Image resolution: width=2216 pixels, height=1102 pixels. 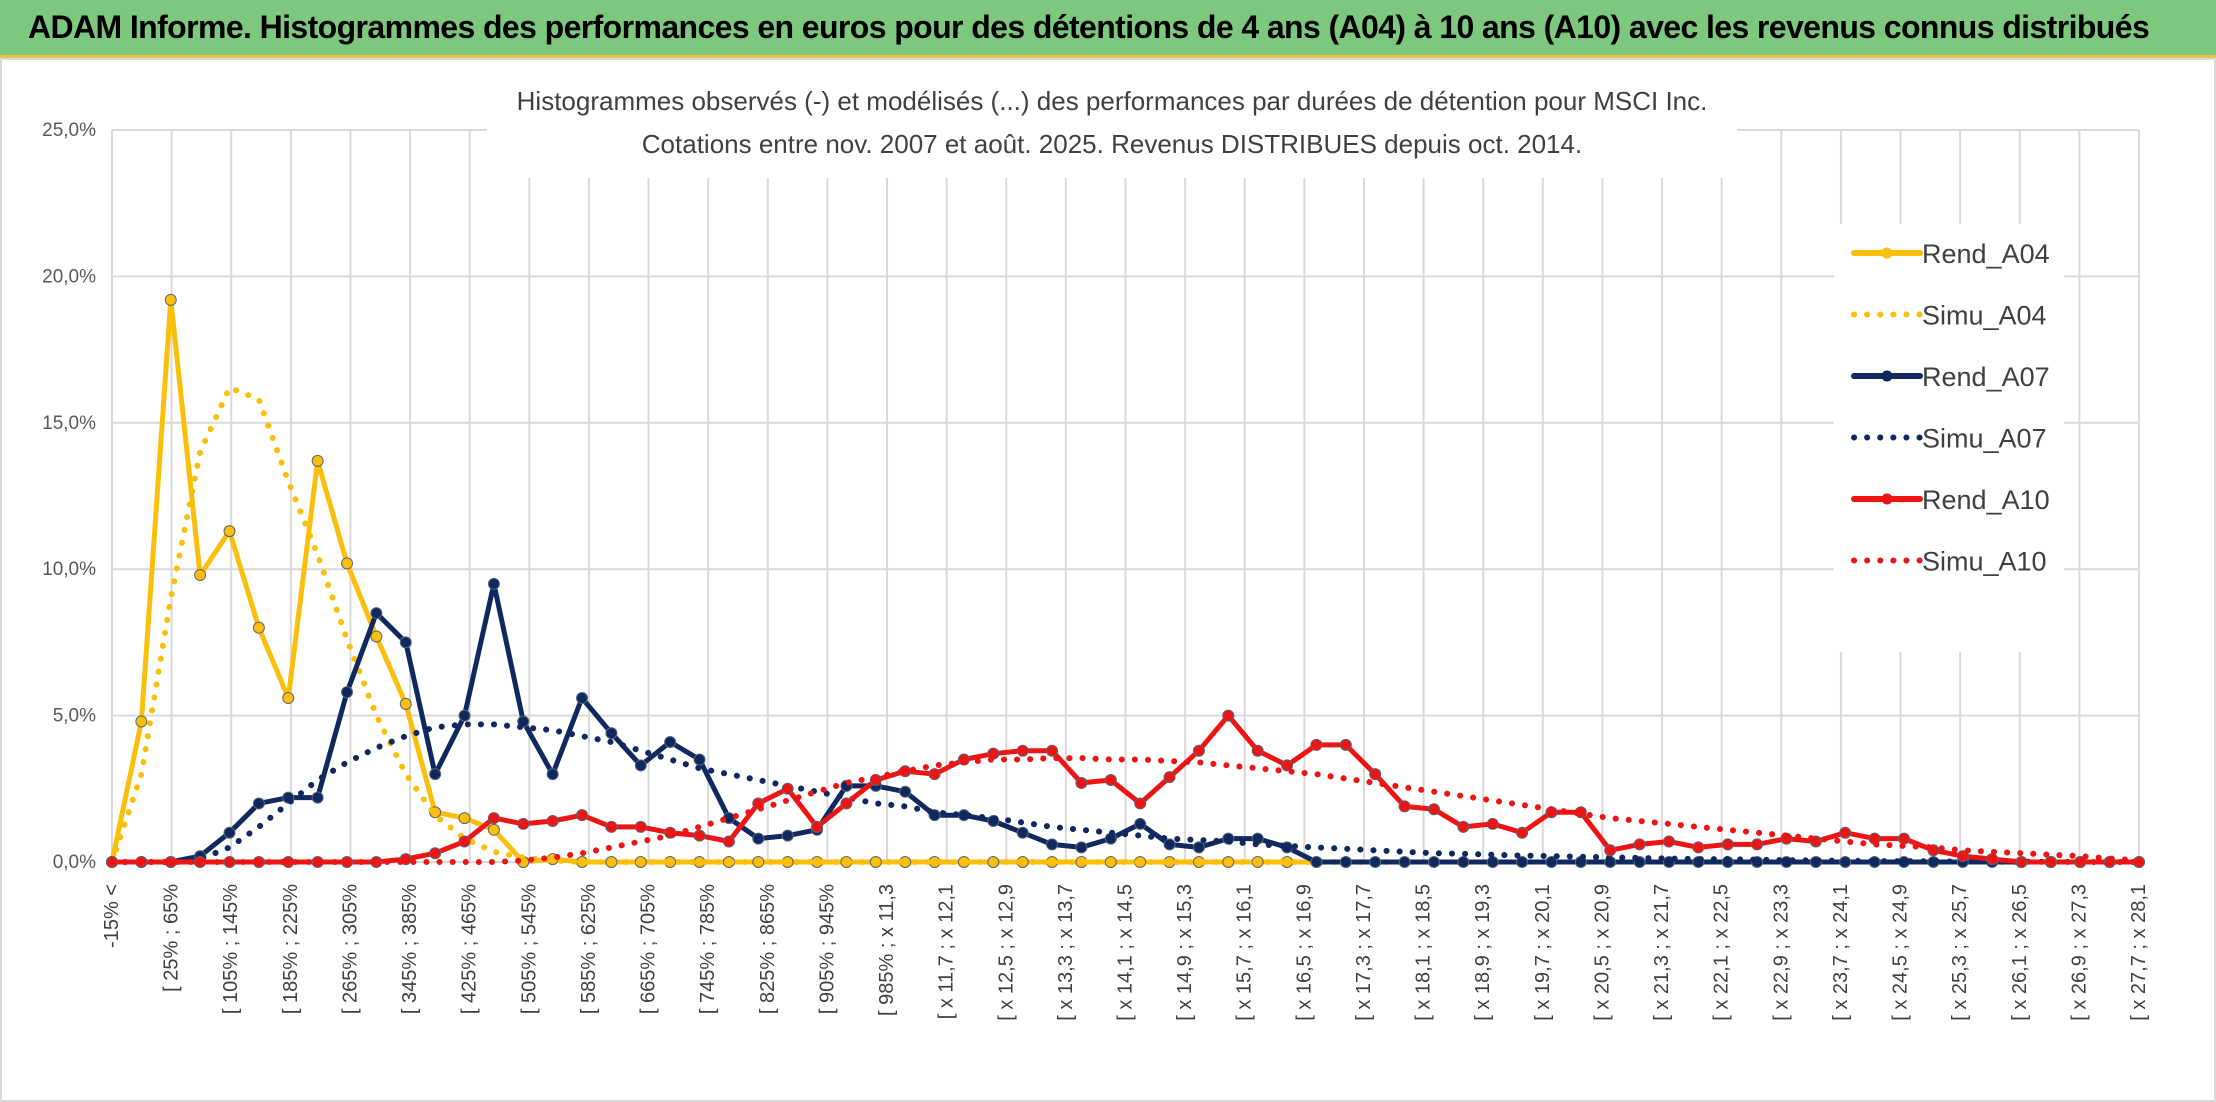 I want to click on x-tick-label: [ x 27,7 ; x 28,1, so click(x=2139, y=952).